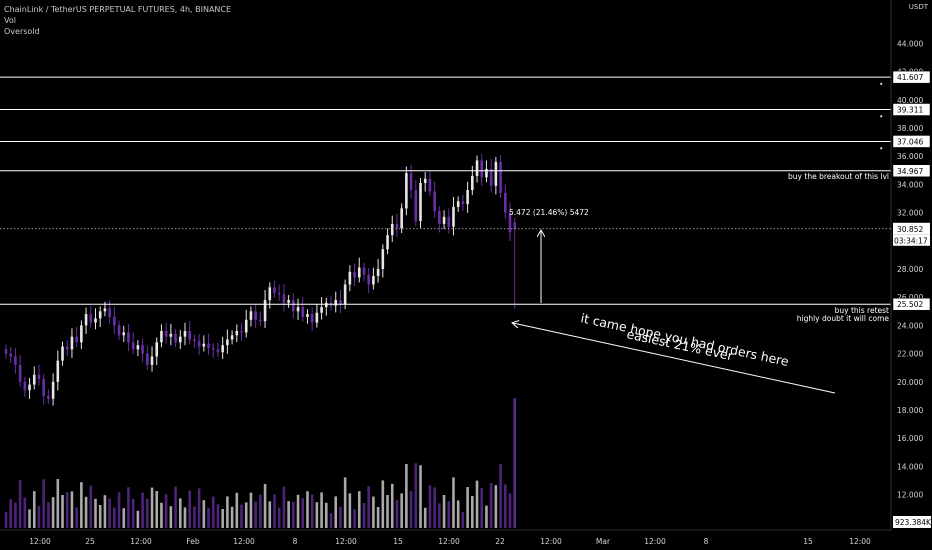 The width and height of the screenshot is (932, 550). I want to click on last-price-tag, so click(911, 228).